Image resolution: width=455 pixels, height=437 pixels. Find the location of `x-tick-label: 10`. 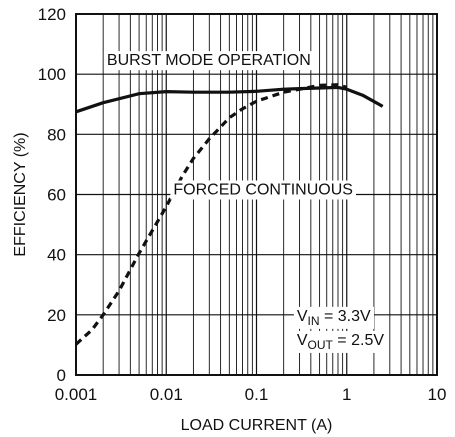

x-tick-label: 10 is located at coordinates (437, 394).